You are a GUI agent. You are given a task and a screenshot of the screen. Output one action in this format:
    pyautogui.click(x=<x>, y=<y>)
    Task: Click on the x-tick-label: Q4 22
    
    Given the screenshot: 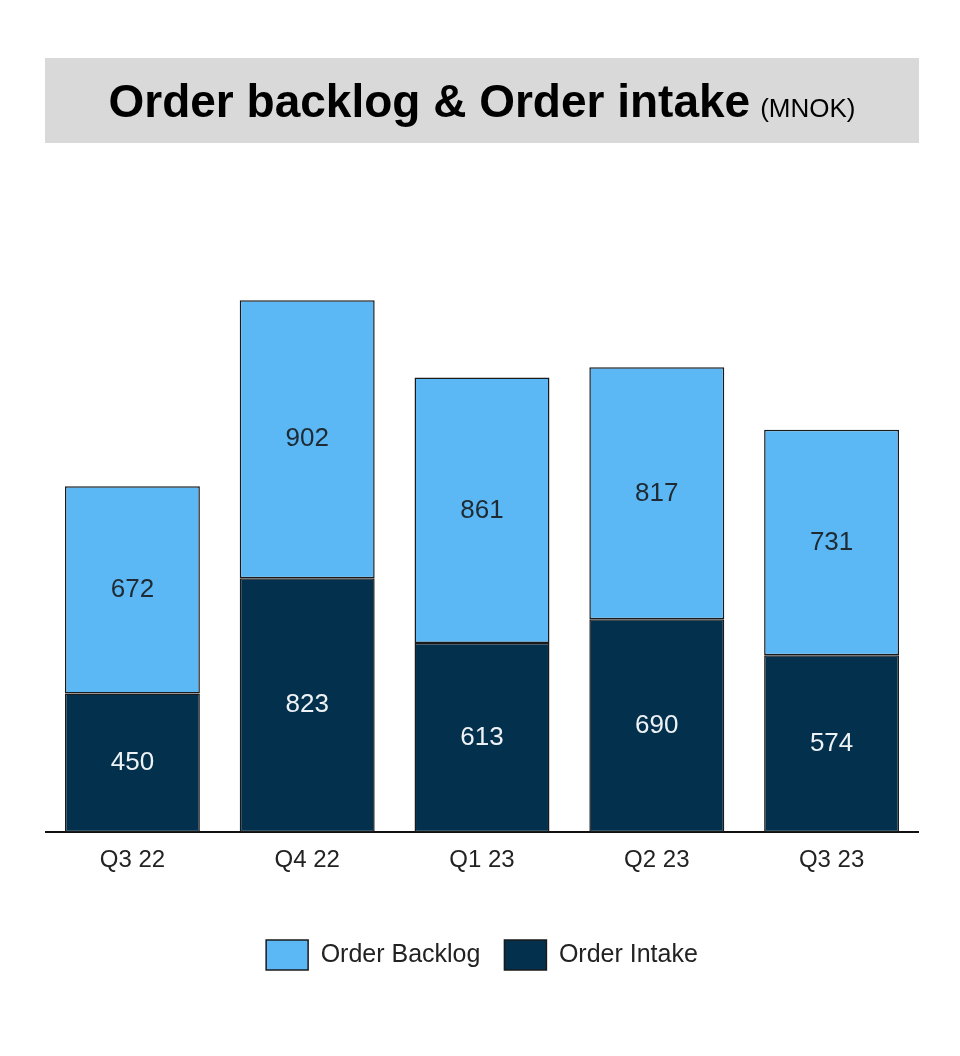 What is the action you would take?
    pyautogui.click(x=307, y=859)
    